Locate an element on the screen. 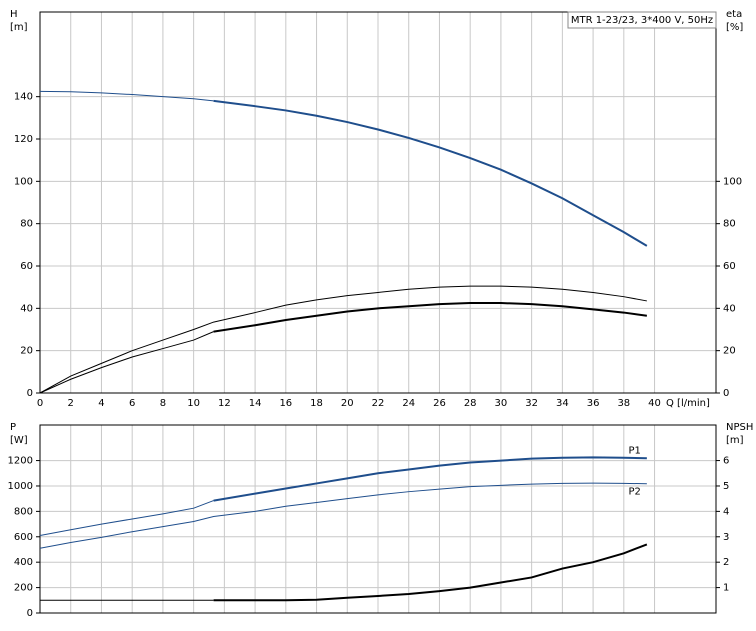 Image resolution: width=756 pixels, height=631 pixels. series-label: P2 is located at coordinates (634, 492).